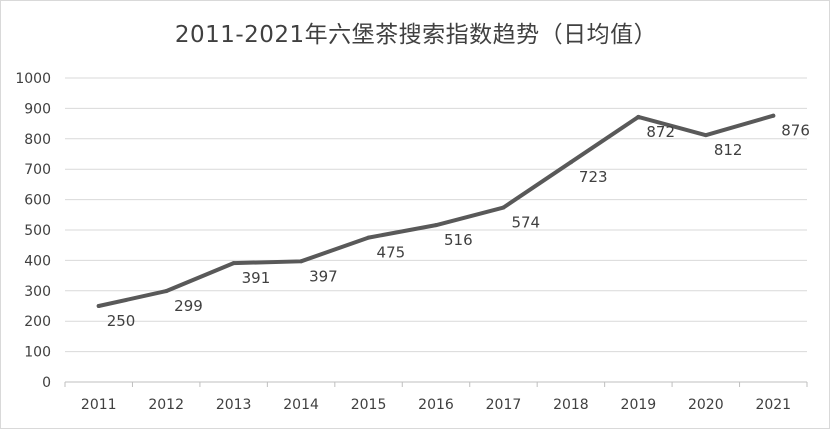 The width and height of the screenshot is (830, 430). Describe the element at coordinates (33, 79) in the screenshot. I see `y-tick-label: 1000` at that location.